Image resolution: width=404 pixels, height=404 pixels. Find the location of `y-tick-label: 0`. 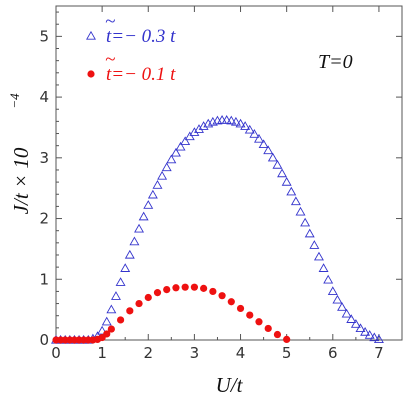

y-tick-label: 0 is located at coordinates (44, 340).